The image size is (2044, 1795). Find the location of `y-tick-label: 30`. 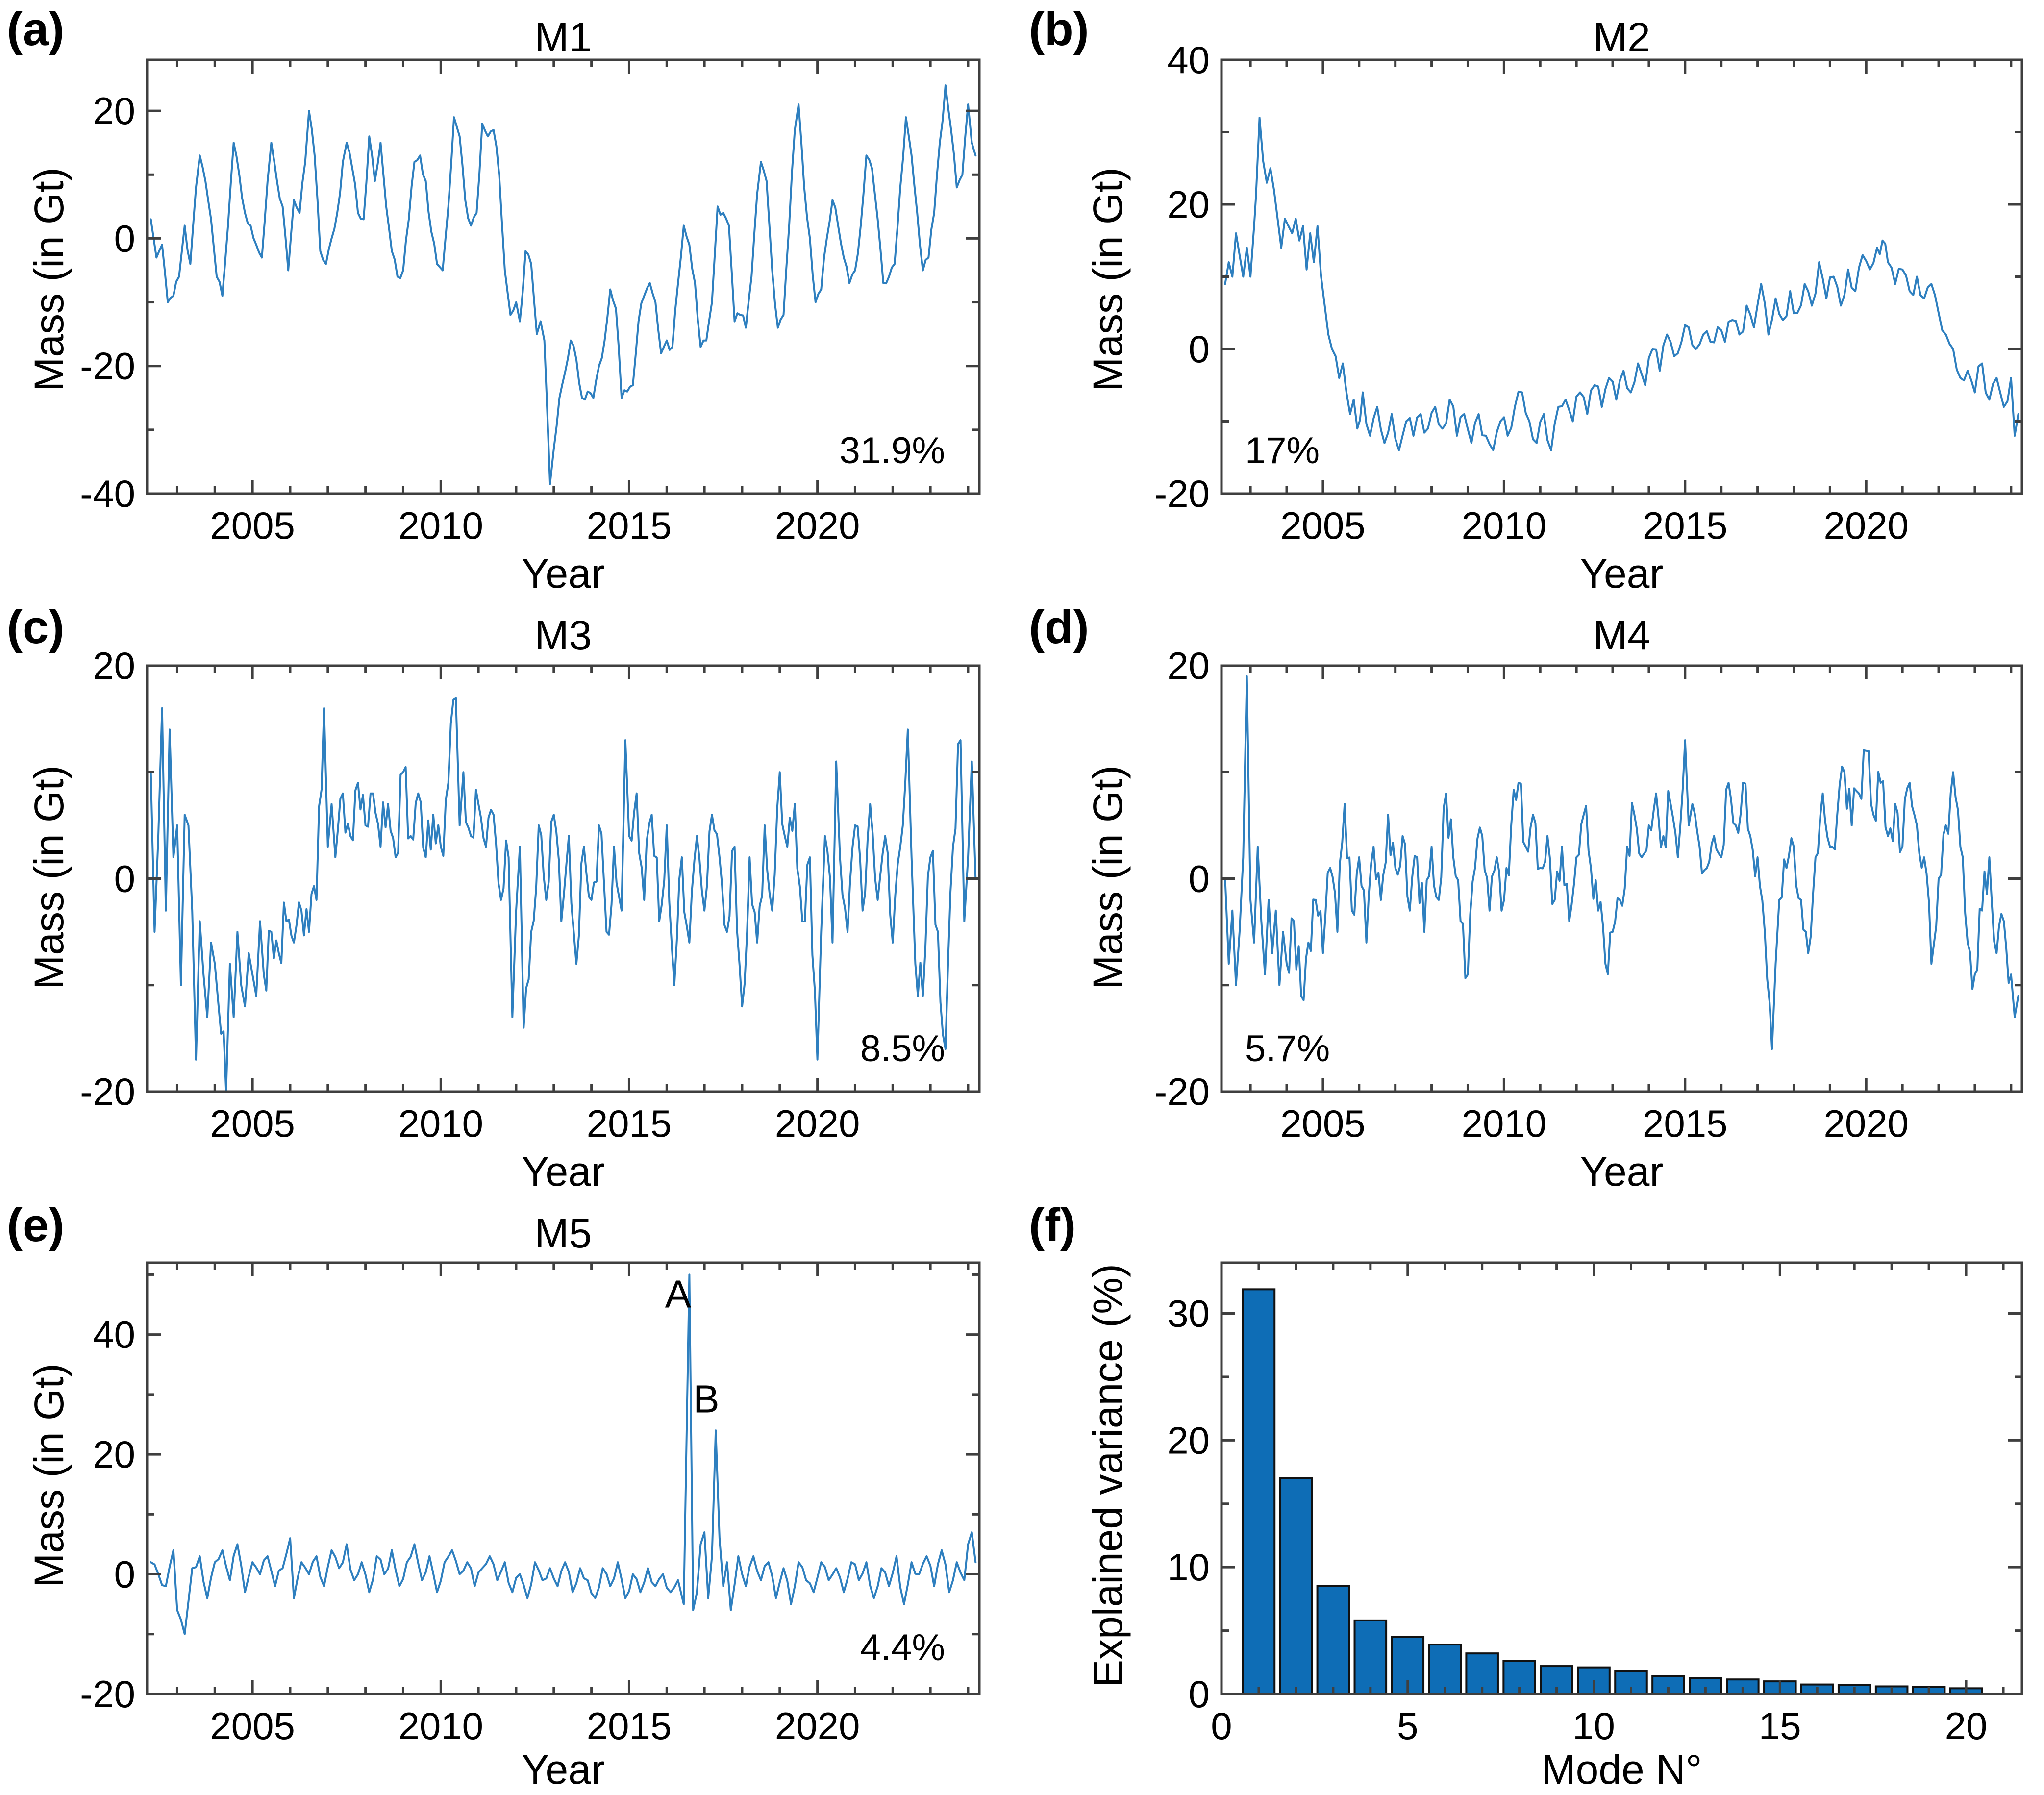

y-tick-label: 30 is located at coordinates (1188, 1313).